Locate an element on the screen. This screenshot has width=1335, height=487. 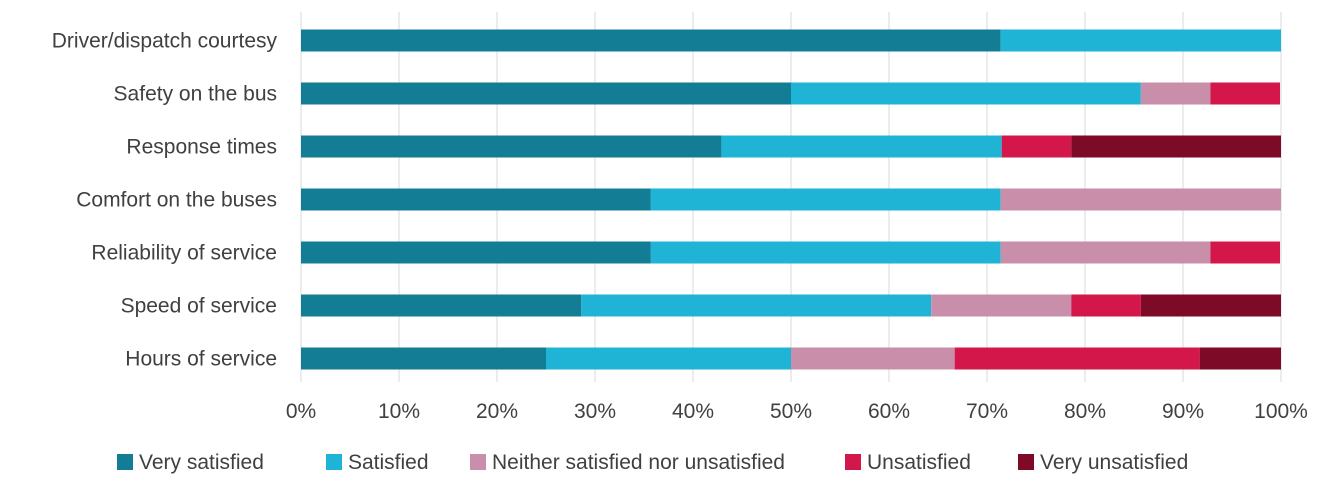
bar-comfort-on-the-buses-very-satisfied is located at coordinates (476, 199).